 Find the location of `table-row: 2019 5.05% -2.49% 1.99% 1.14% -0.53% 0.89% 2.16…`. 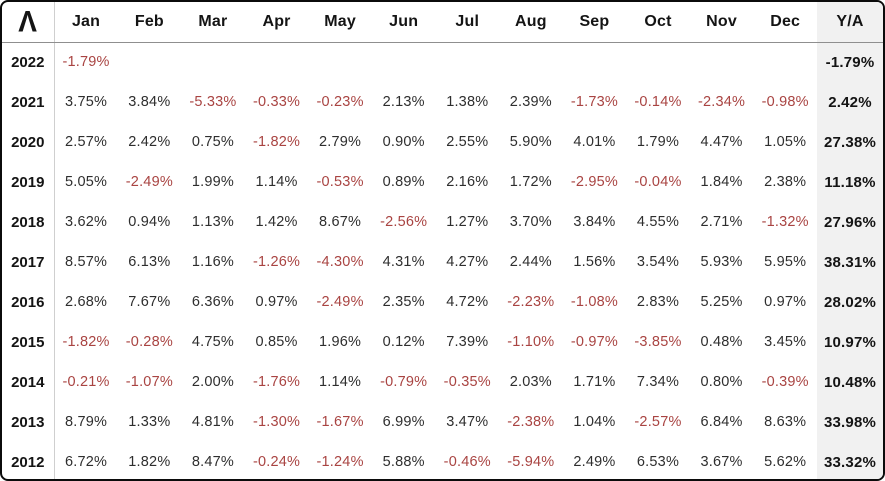

table-row: 2019 5.05% -2.49% 1.99% 1.14% -0.53% 0.89% 2.16… is located at coordinates (442, 182).